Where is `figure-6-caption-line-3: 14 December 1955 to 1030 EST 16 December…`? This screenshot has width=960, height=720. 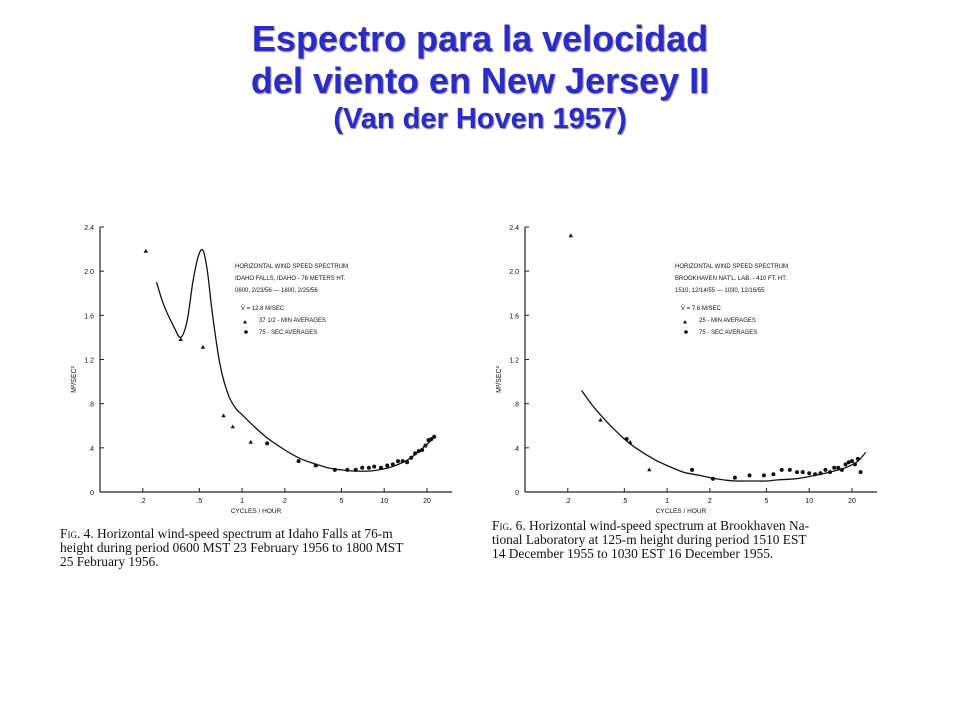 figure-6-caption-line-3: 14 December 1955 to 1030 EST 16 December… is located at coordinates (633, 553).